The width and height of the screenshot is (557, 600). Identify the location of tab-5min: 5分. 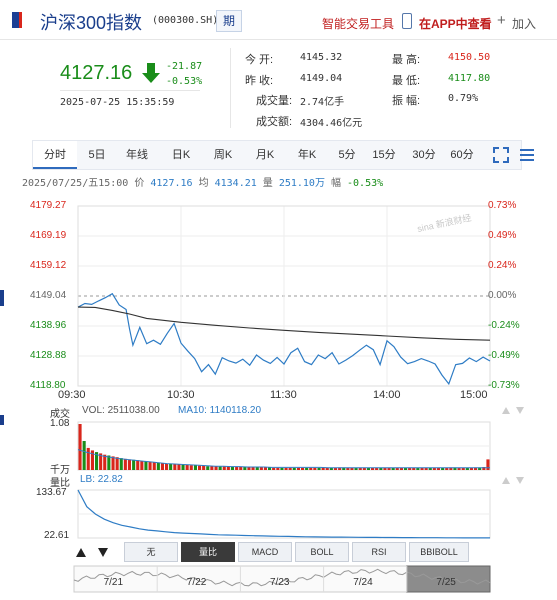
(347, 155).